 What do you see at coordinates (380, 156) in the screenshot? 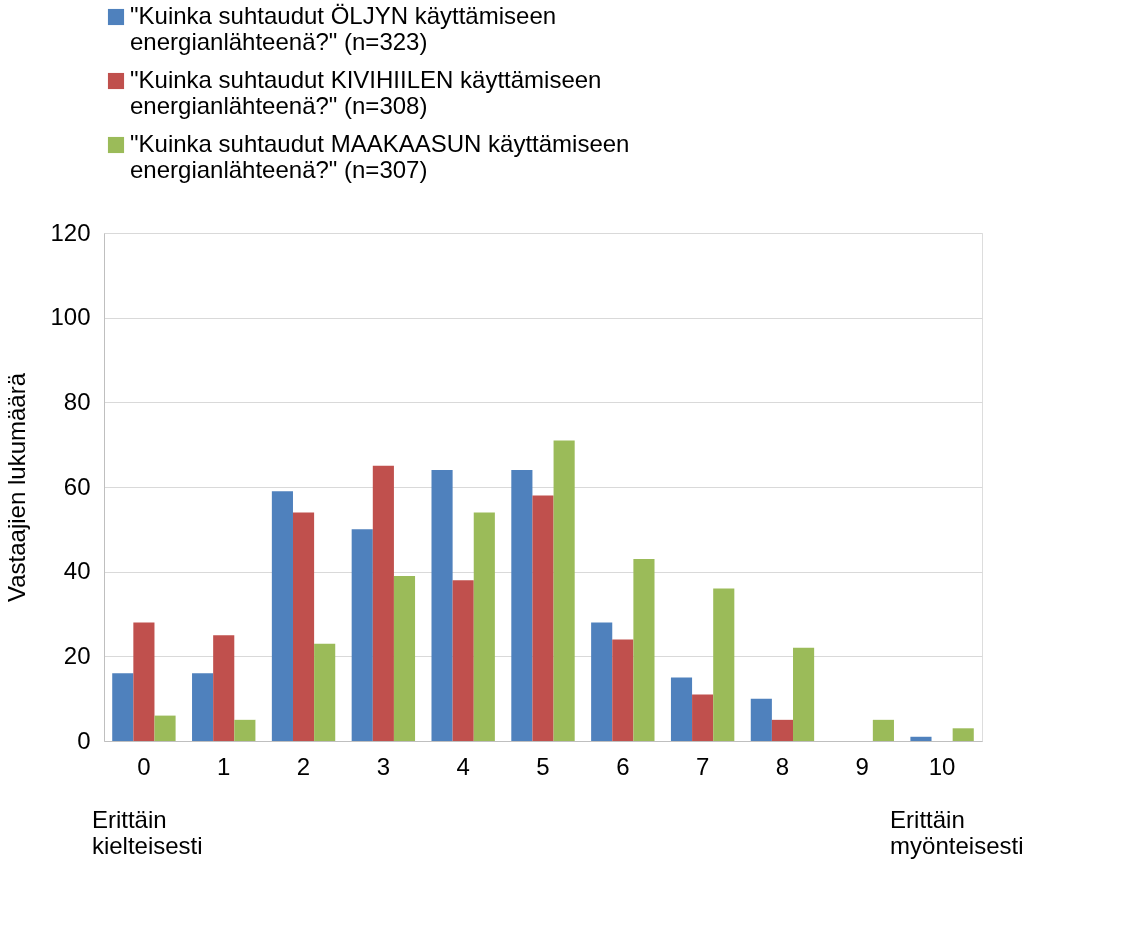
I see `legend-label: "Kuinka suhtaudut MAAKAASUN käyttämiseen energianlähteenä?" (n=307)` at bounding box center [380, 156].